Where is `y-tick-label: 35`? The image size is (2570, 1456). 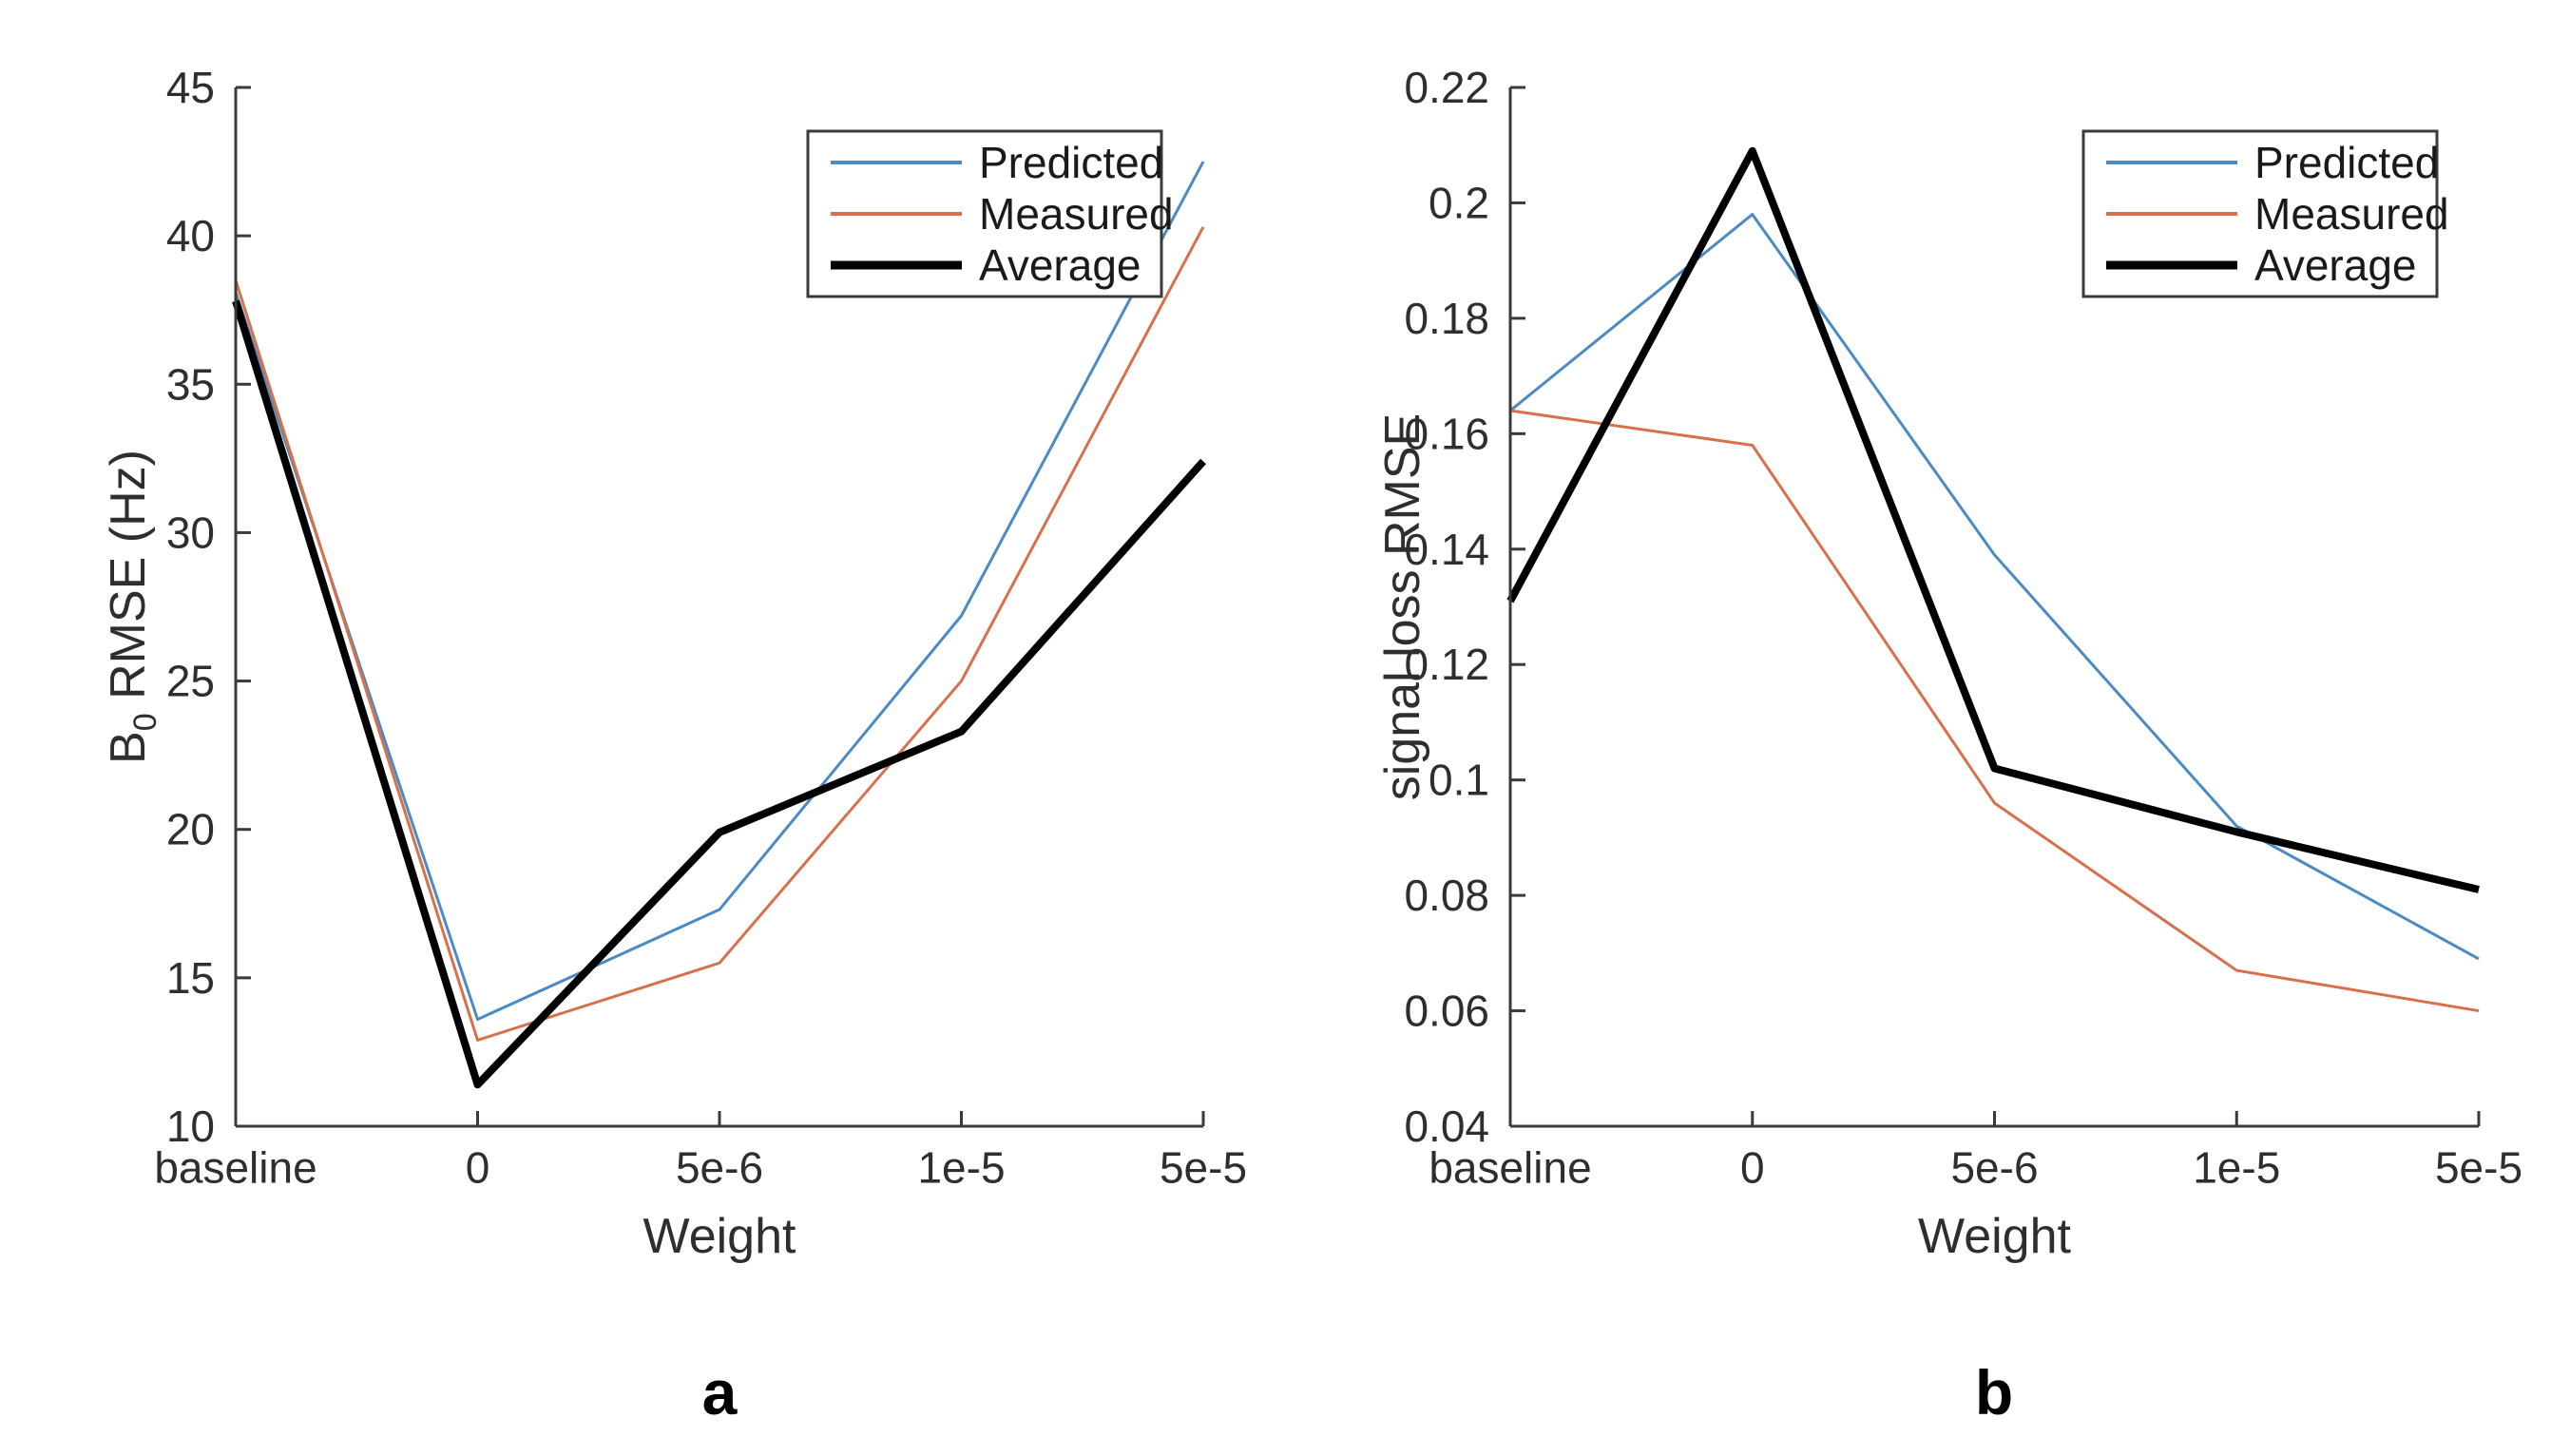
y-tick-label: 35 is located at coordinates (190, 384).